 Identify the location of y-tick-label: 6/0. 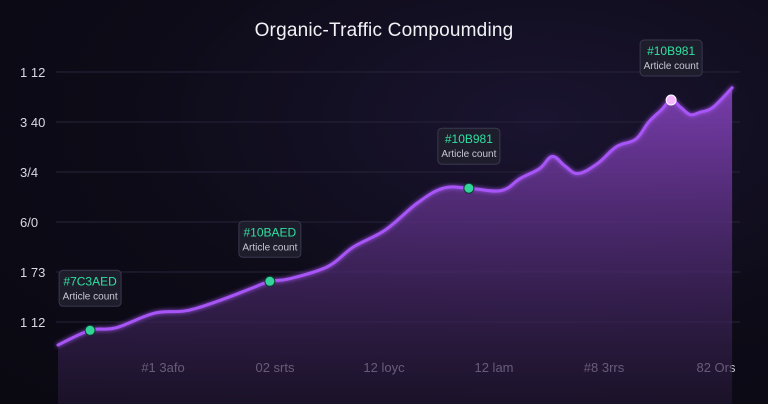
(29, 222).